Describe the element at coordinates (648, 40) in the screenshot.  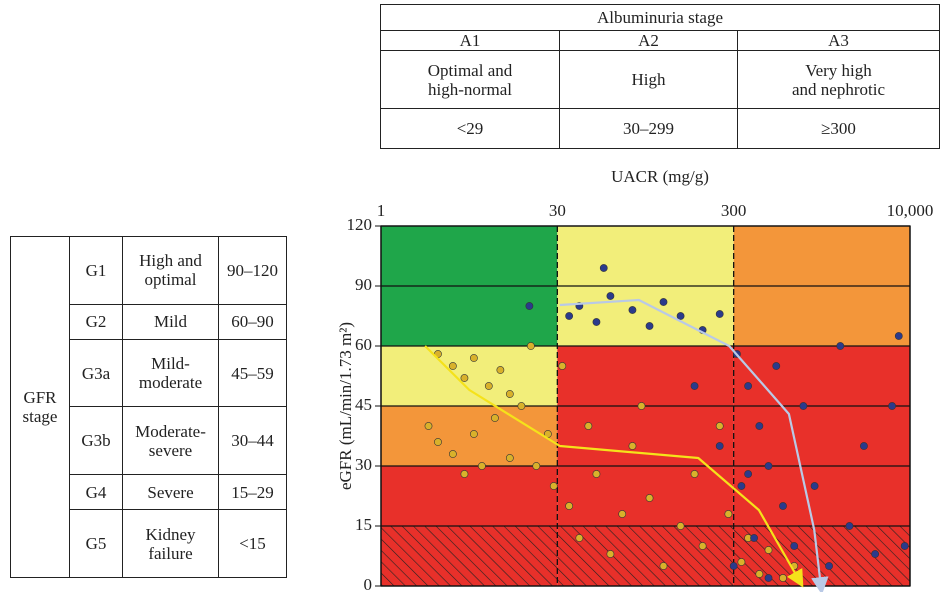
I see `stage: A2` at that location.